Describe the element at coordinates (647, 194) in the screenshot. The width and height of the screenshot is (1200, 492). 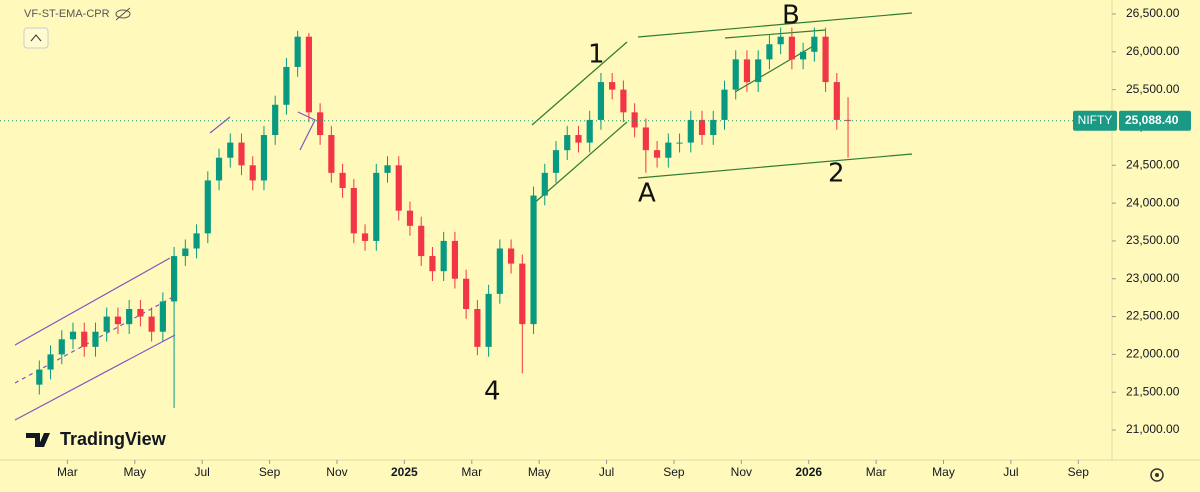
I see `annotation: A` at that location.